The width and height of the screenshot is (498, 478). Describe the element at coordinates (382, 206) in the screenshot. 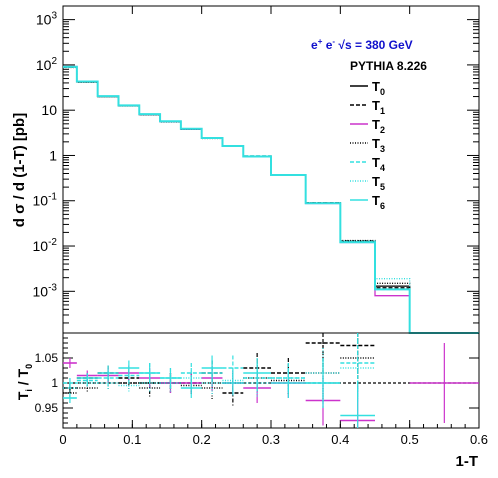

I see `legend-label-subscript: 6` at that location.